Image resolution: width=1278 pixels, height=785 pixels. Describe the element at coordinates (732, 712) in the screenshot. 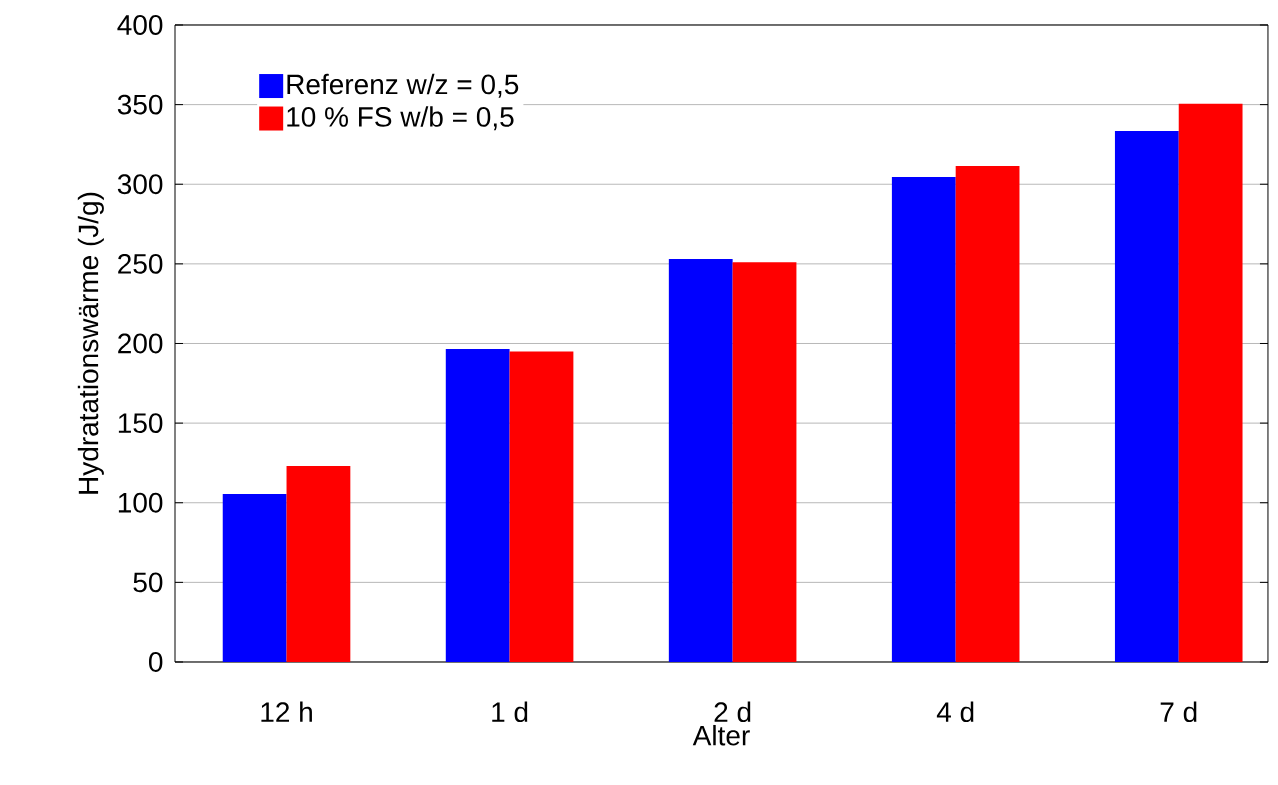

I see `x-tick-label: 2 d` at that location.